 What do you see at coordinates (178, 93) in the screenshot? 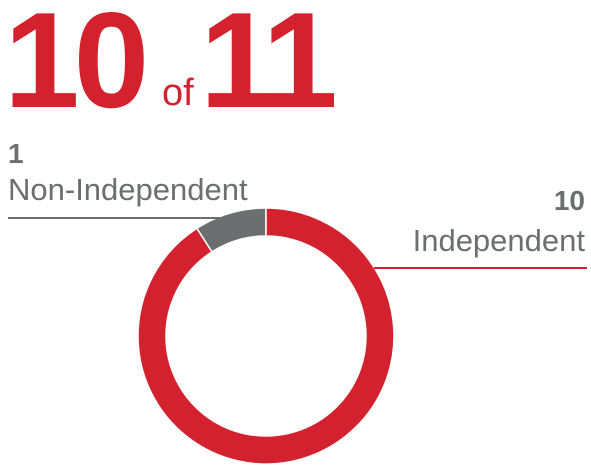
I see `headline-connector: of` at bounding box center [178, 93].